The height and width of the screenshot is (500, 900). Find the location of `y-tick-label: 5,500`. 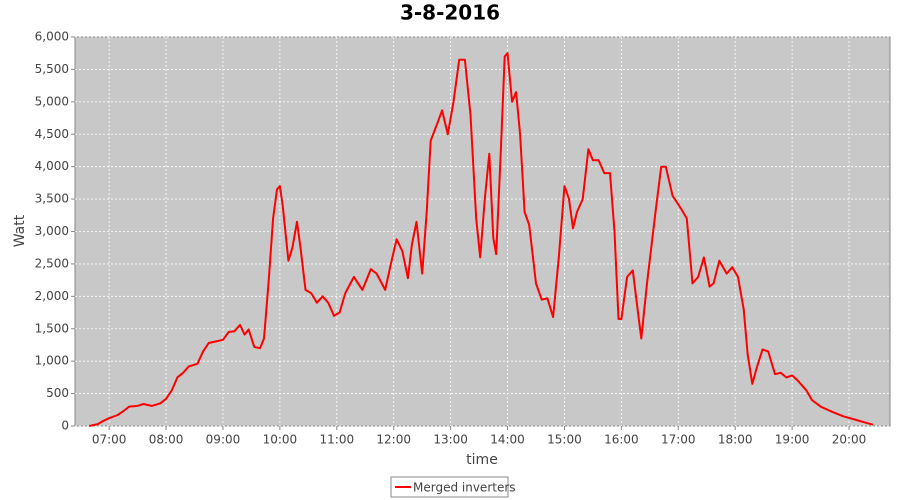

y-tick-label: 5,500 is located at coordinates (52, 69).